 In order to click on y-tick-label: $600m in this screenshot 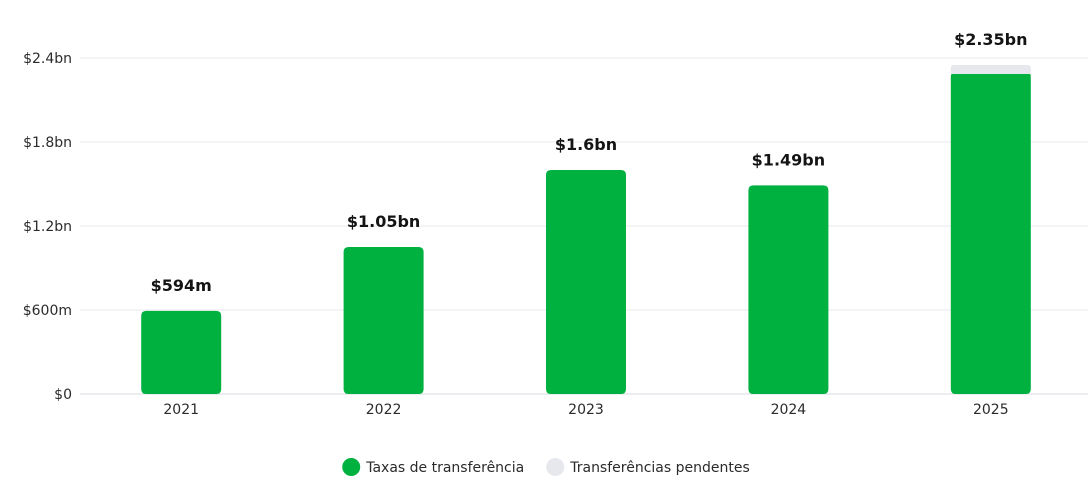, I will do `click(47, 311)`.